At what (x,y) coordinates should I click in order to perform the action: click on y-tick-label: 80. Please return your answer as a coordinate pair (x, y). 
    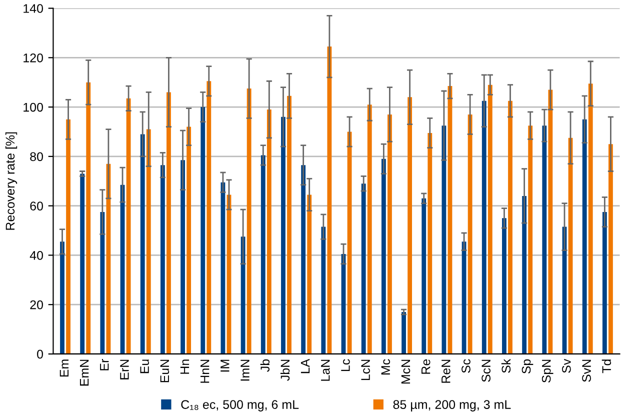
    Looking at the image, I should click on (36, 157).